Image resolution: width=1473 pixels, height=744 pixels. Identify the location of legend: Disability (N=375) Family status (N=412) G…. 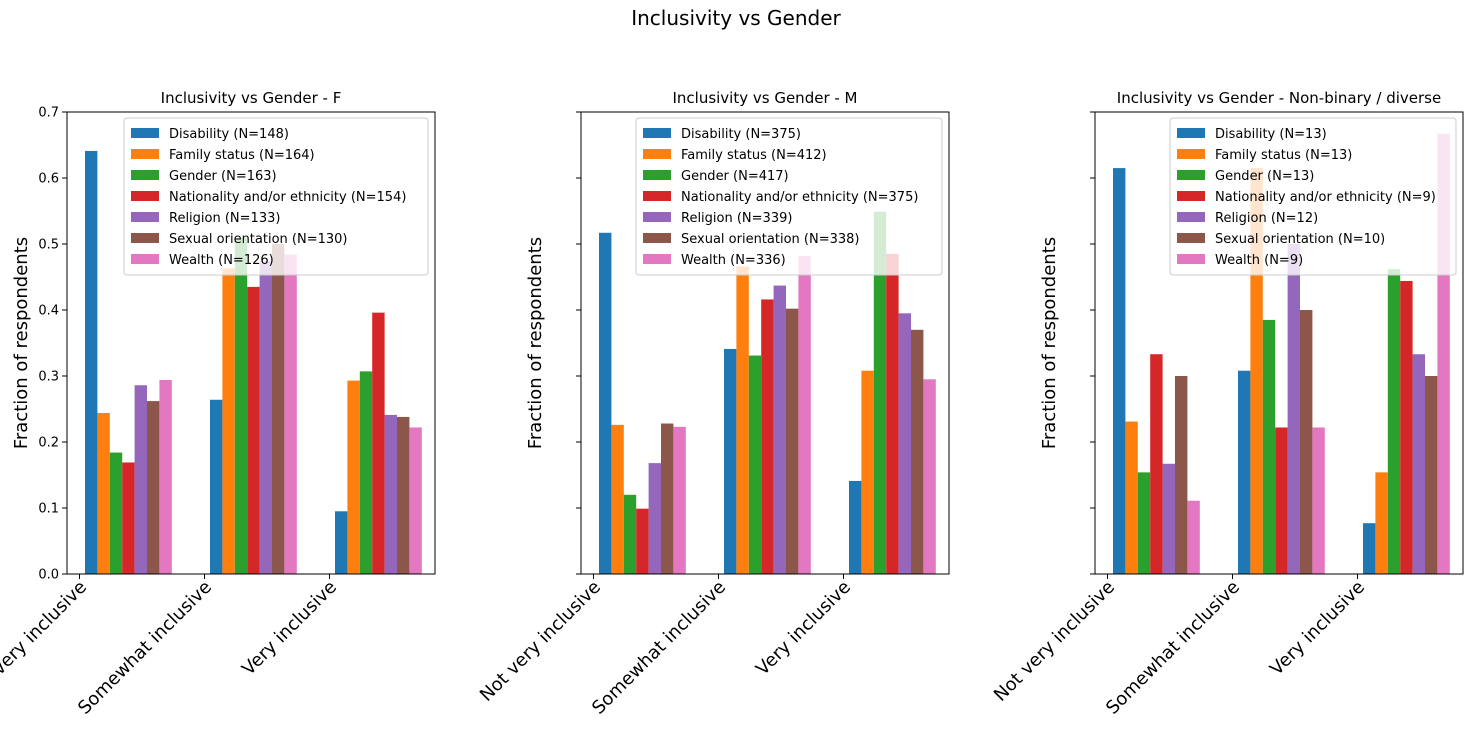
(789, 196).